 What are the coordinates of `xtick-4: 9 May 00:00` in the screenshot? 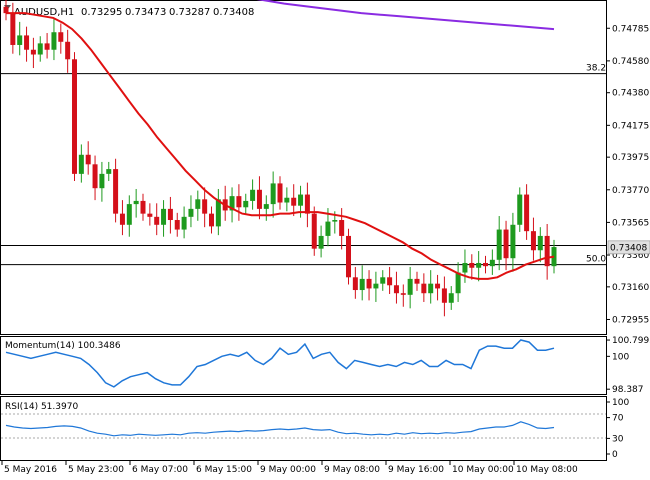 It's located at (288, 470).